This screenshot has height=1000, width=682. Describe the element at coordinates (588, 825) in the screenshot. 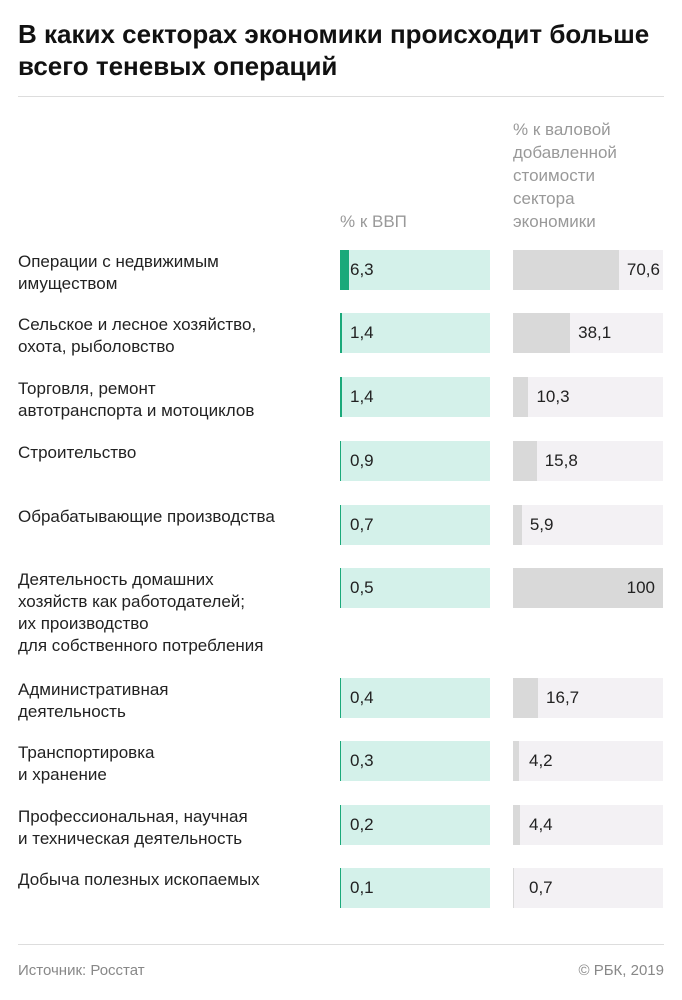

I see `bar-track: 4,4` at that location.